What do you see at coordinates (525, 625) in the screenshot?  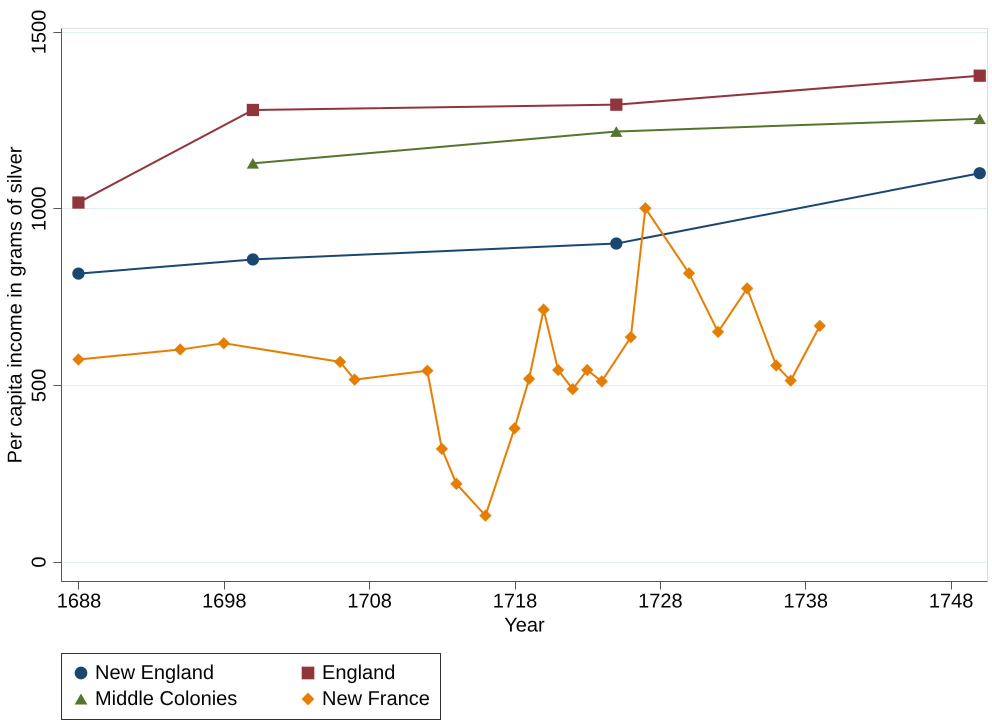 I see `x-axis-title: Year` at bounding box center [525, 625].